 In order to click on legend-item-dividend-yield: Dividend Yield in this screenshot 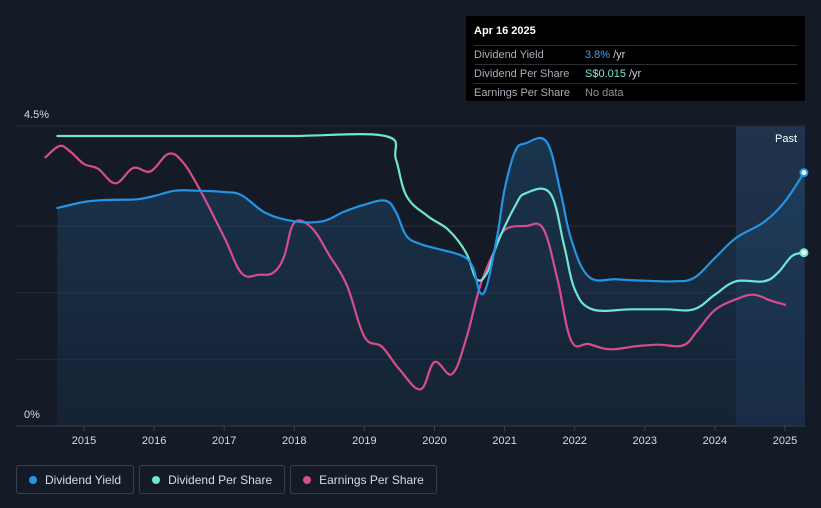, I will do `click(75, 479)`.